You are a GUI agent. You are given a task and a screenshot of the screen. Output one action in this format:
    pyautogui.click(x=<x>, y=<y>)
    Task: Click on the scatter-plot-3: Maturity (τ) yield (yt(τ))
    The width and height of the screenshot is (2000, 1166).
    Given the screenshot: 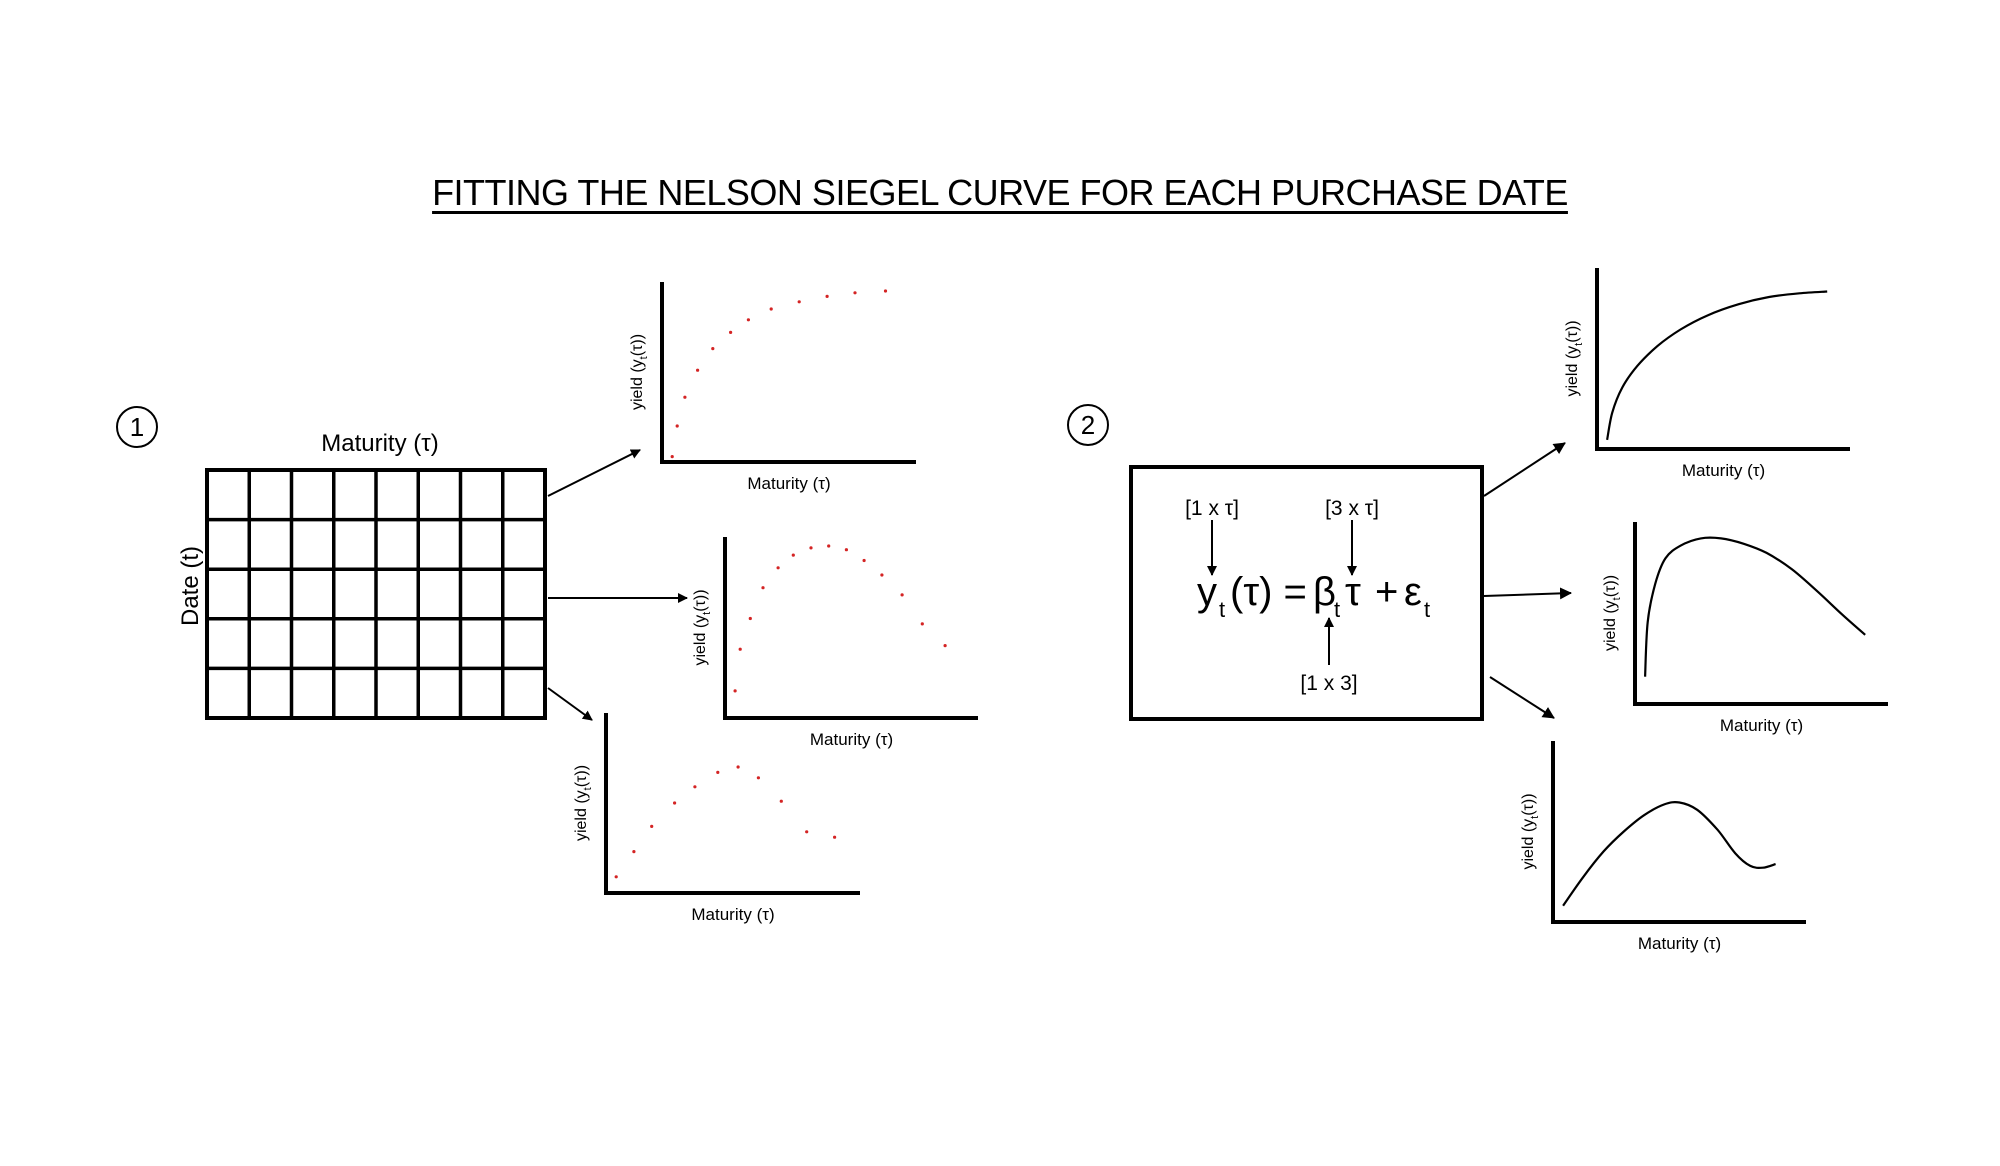 What is the action you would take?
    pyautogui.click(x=716, y=818)
    